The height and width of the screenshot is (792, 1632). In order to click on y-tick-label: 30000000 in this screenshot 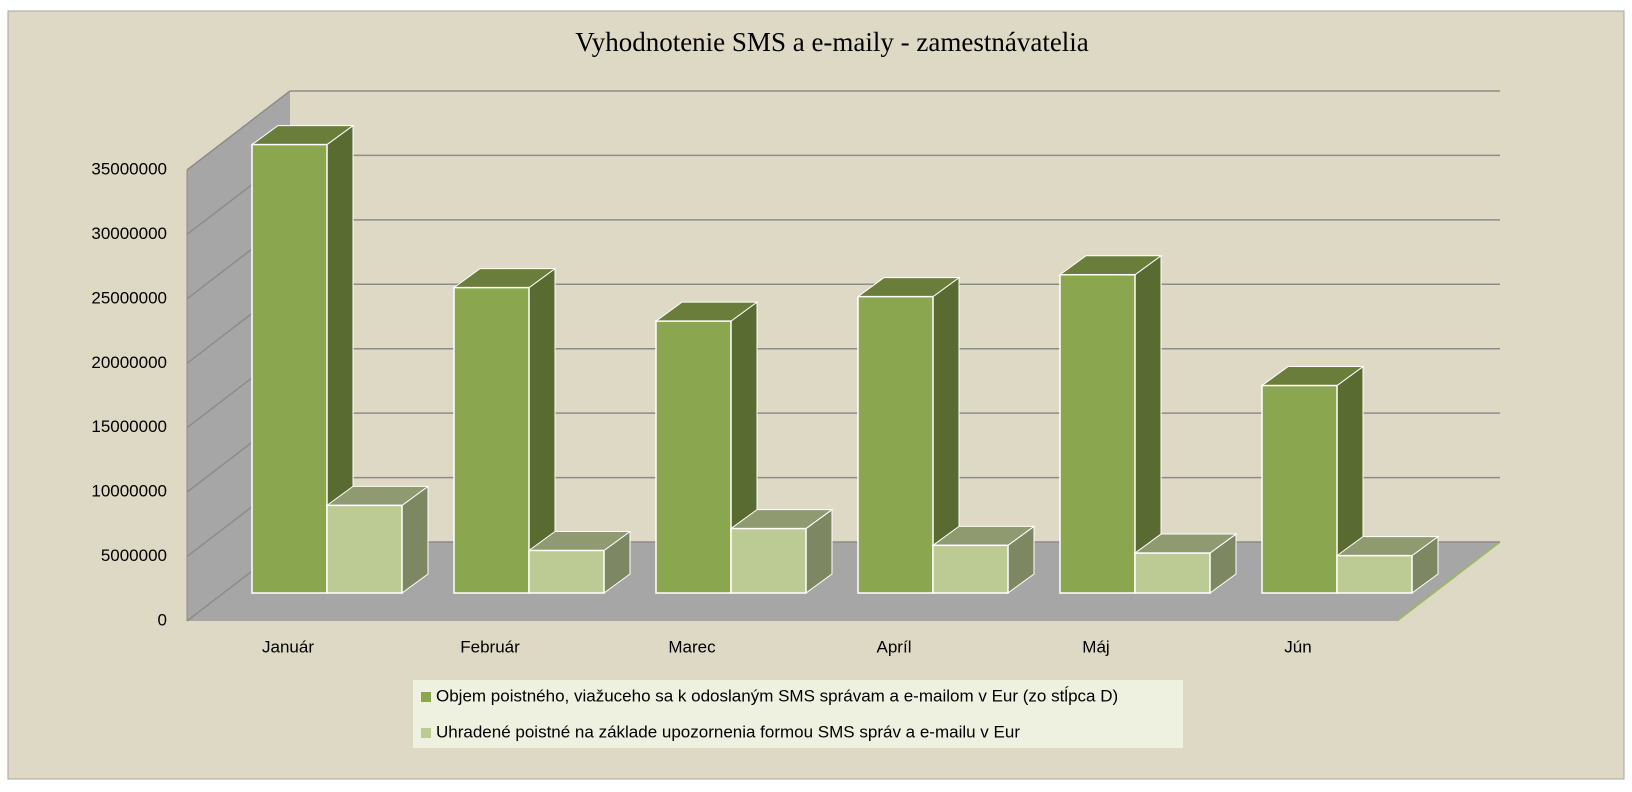, I will do `click(129, 233)`.